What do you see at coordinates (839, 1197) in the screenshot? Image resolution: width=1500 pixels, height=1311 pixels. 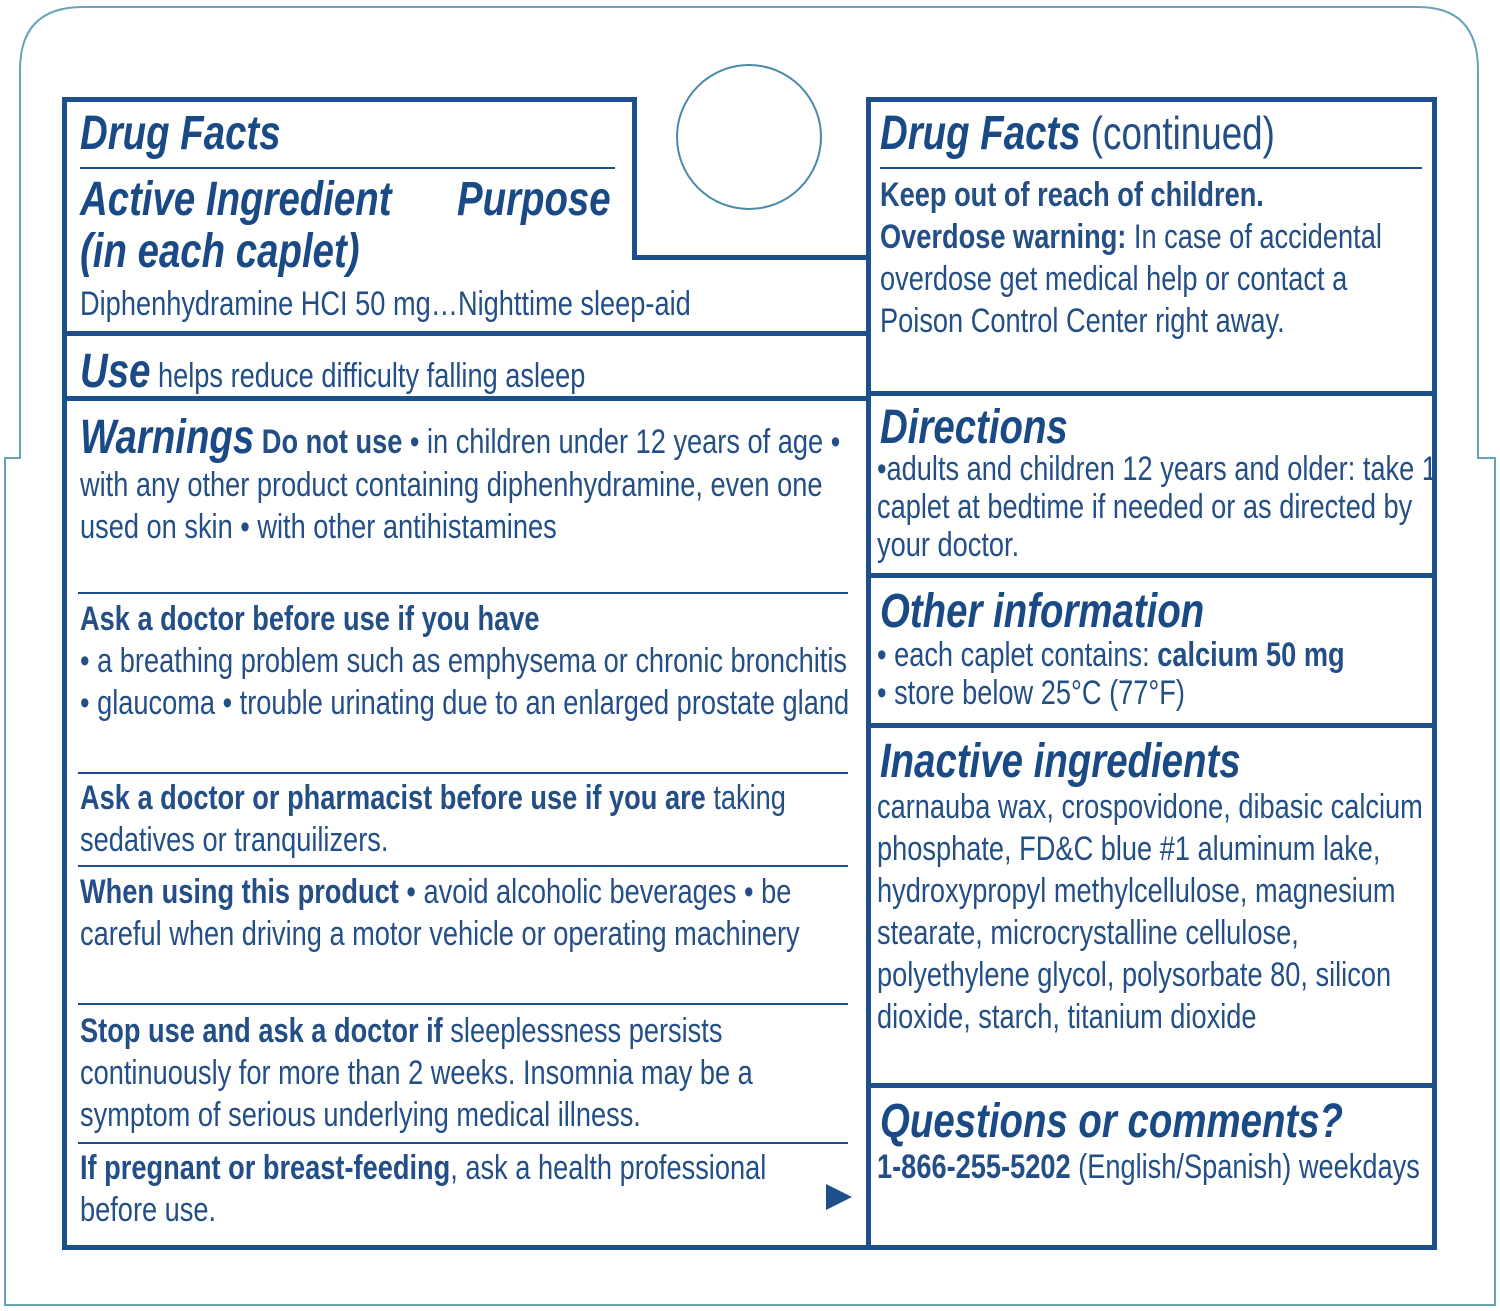 I see `continue-arrow-icon` at bounding box center [839, 1197].